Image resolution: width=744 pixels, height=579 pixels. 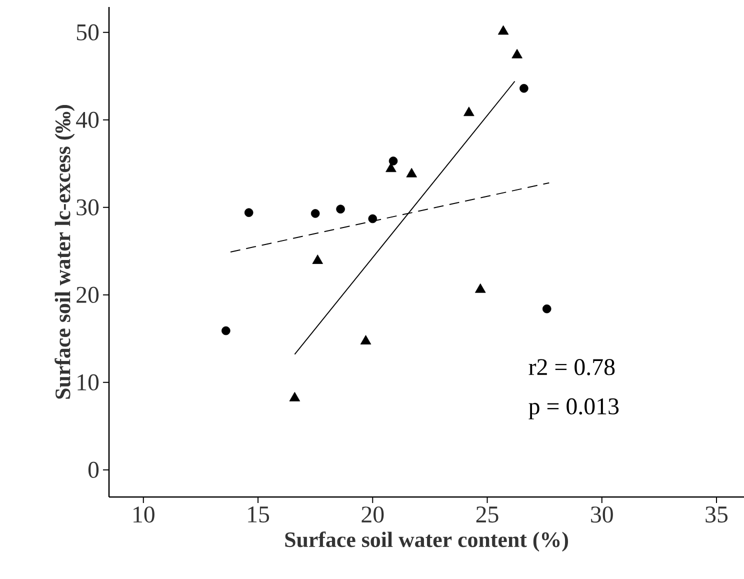 What do you see at coordinates (487, 514) in the screenshot?
I see `x-tick-label: 25` at bounding box center [487, 514].